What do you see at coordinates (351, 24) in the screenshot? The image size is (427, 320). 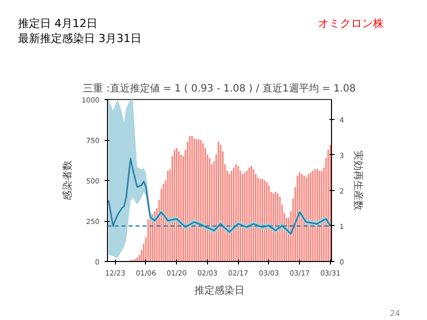 I see `text: オミクロン株` at bounding box center [351, 24].